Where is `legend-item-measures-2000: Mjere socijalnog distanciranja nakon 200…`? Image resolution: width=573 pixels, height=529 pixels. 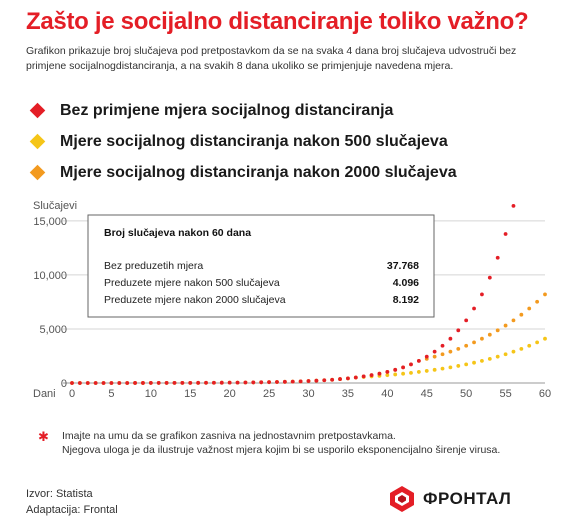
legend-item-measures-2000: Mjere socijalnog distanciranja nakon 200… is located at coordinates (242, 172).